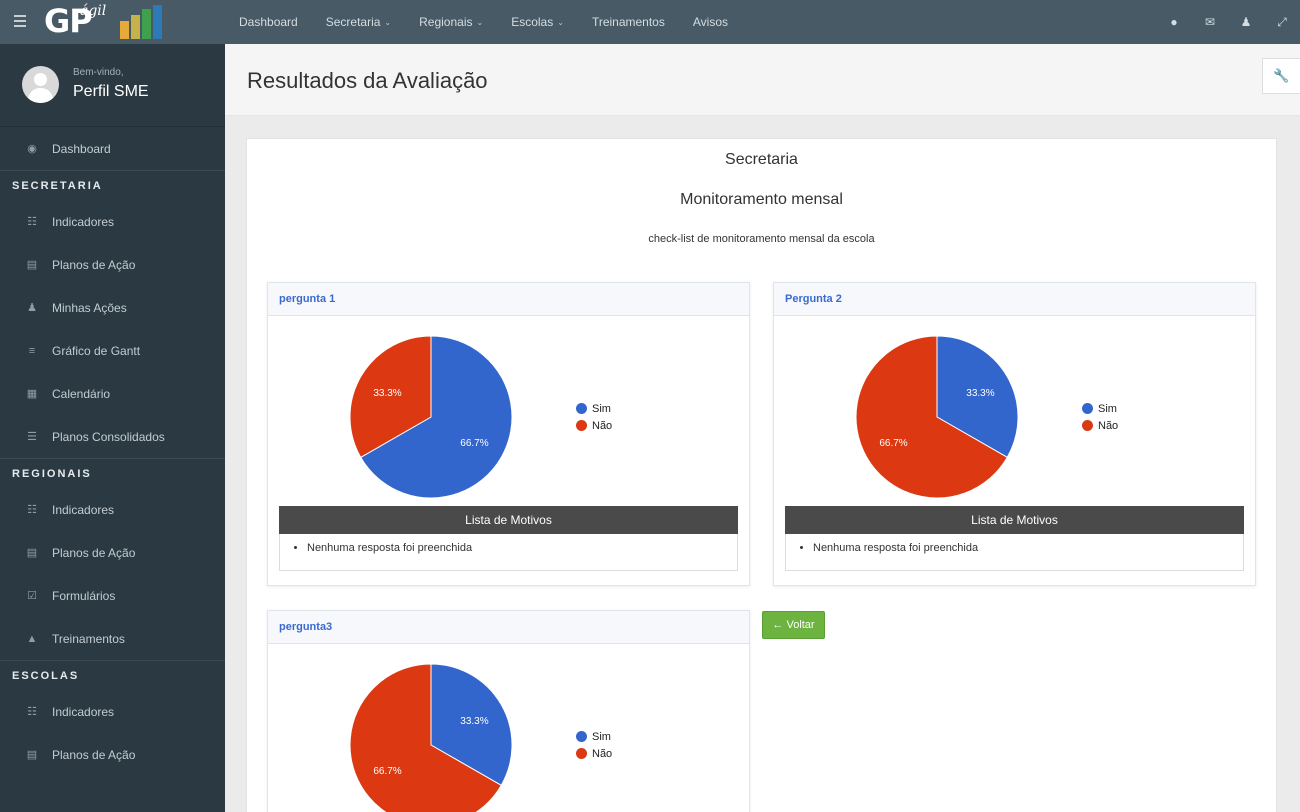 The width and height of the screenshot is (1300, 812). I want to click on envelope-icon: ✉, so click(1210, 22).